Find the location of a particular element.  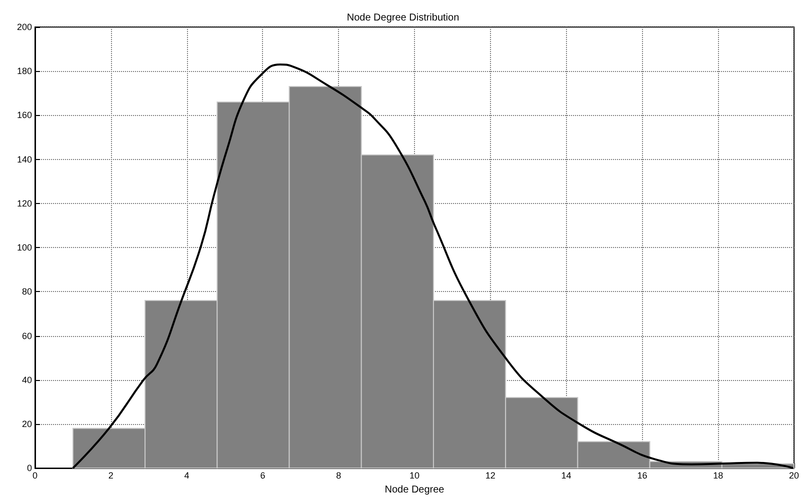

y-tick-label: 180 is located at coordinates (24, 71).